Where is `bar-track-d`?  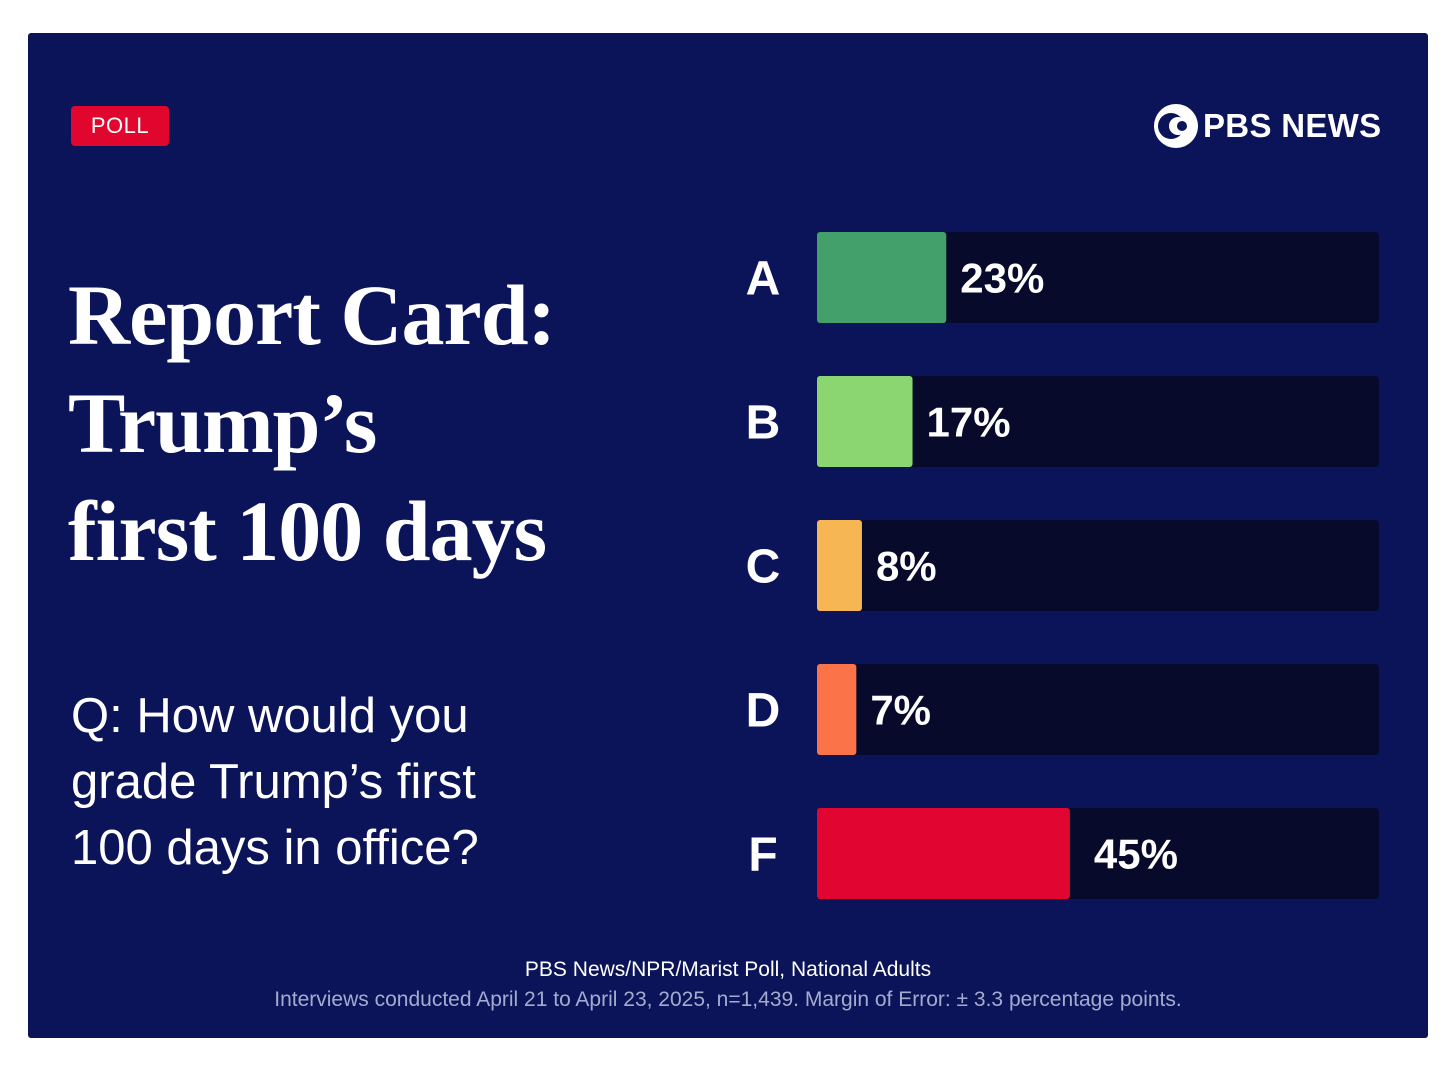 bar-track-d is located at coordinates (1098, 709).